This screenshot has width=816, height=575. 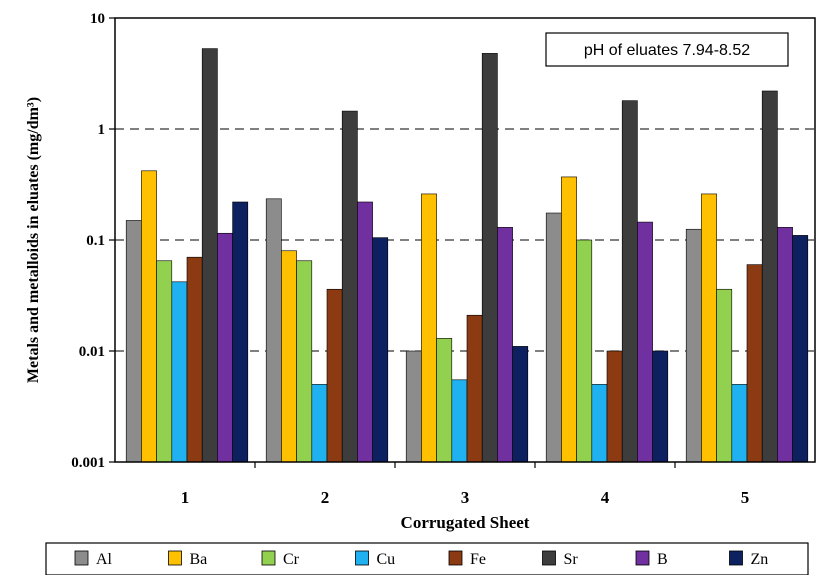 I want to click on ph-annotation: pH of eluates 7.94-8.52, so click(x=667, y=50).